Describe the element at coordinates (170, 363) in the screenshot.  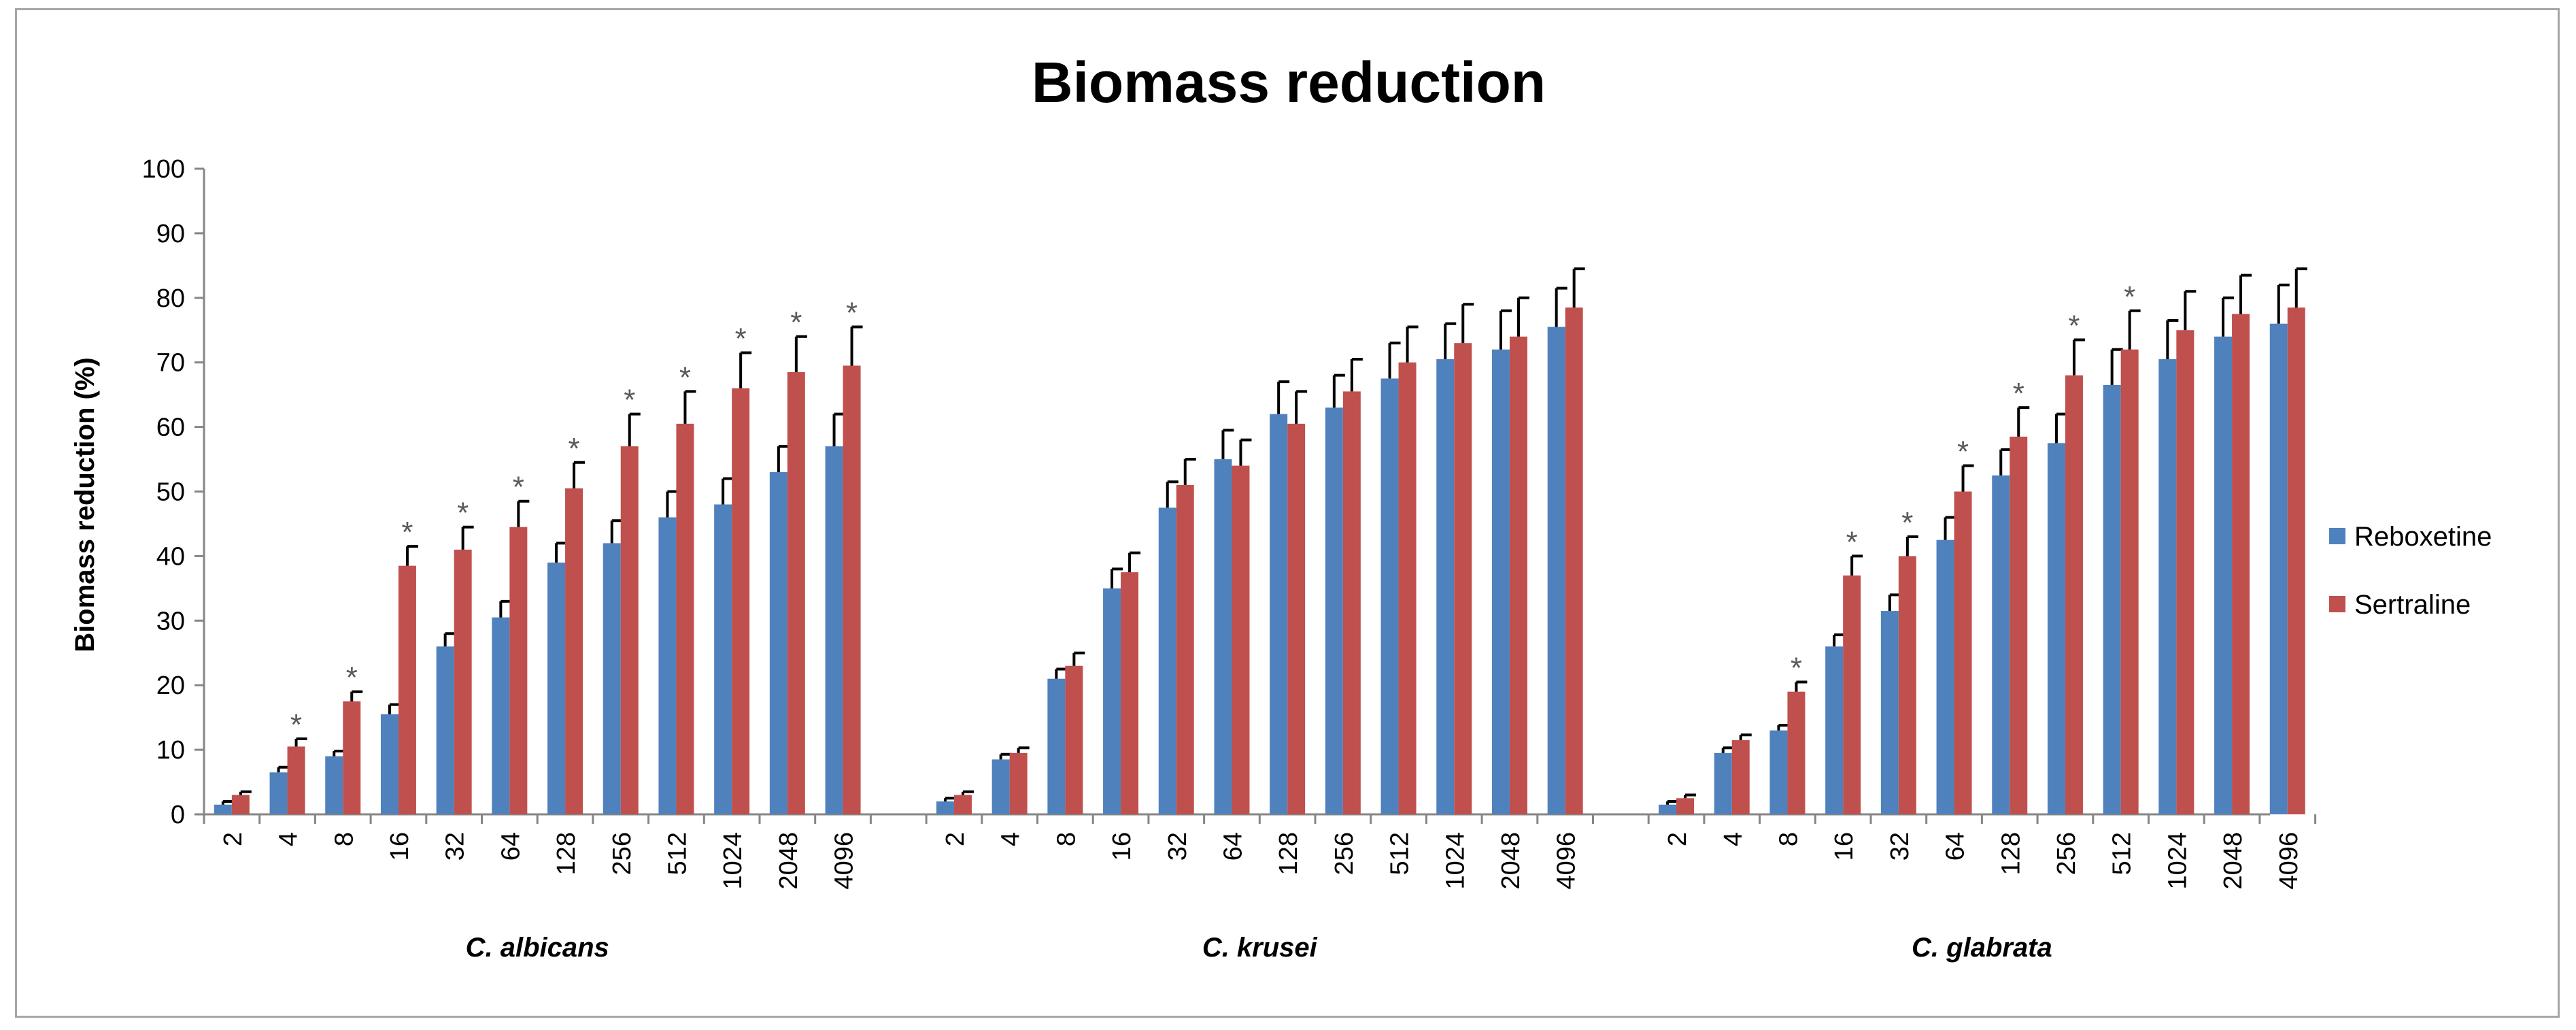
I see `y-tick-label: 70` at that location.